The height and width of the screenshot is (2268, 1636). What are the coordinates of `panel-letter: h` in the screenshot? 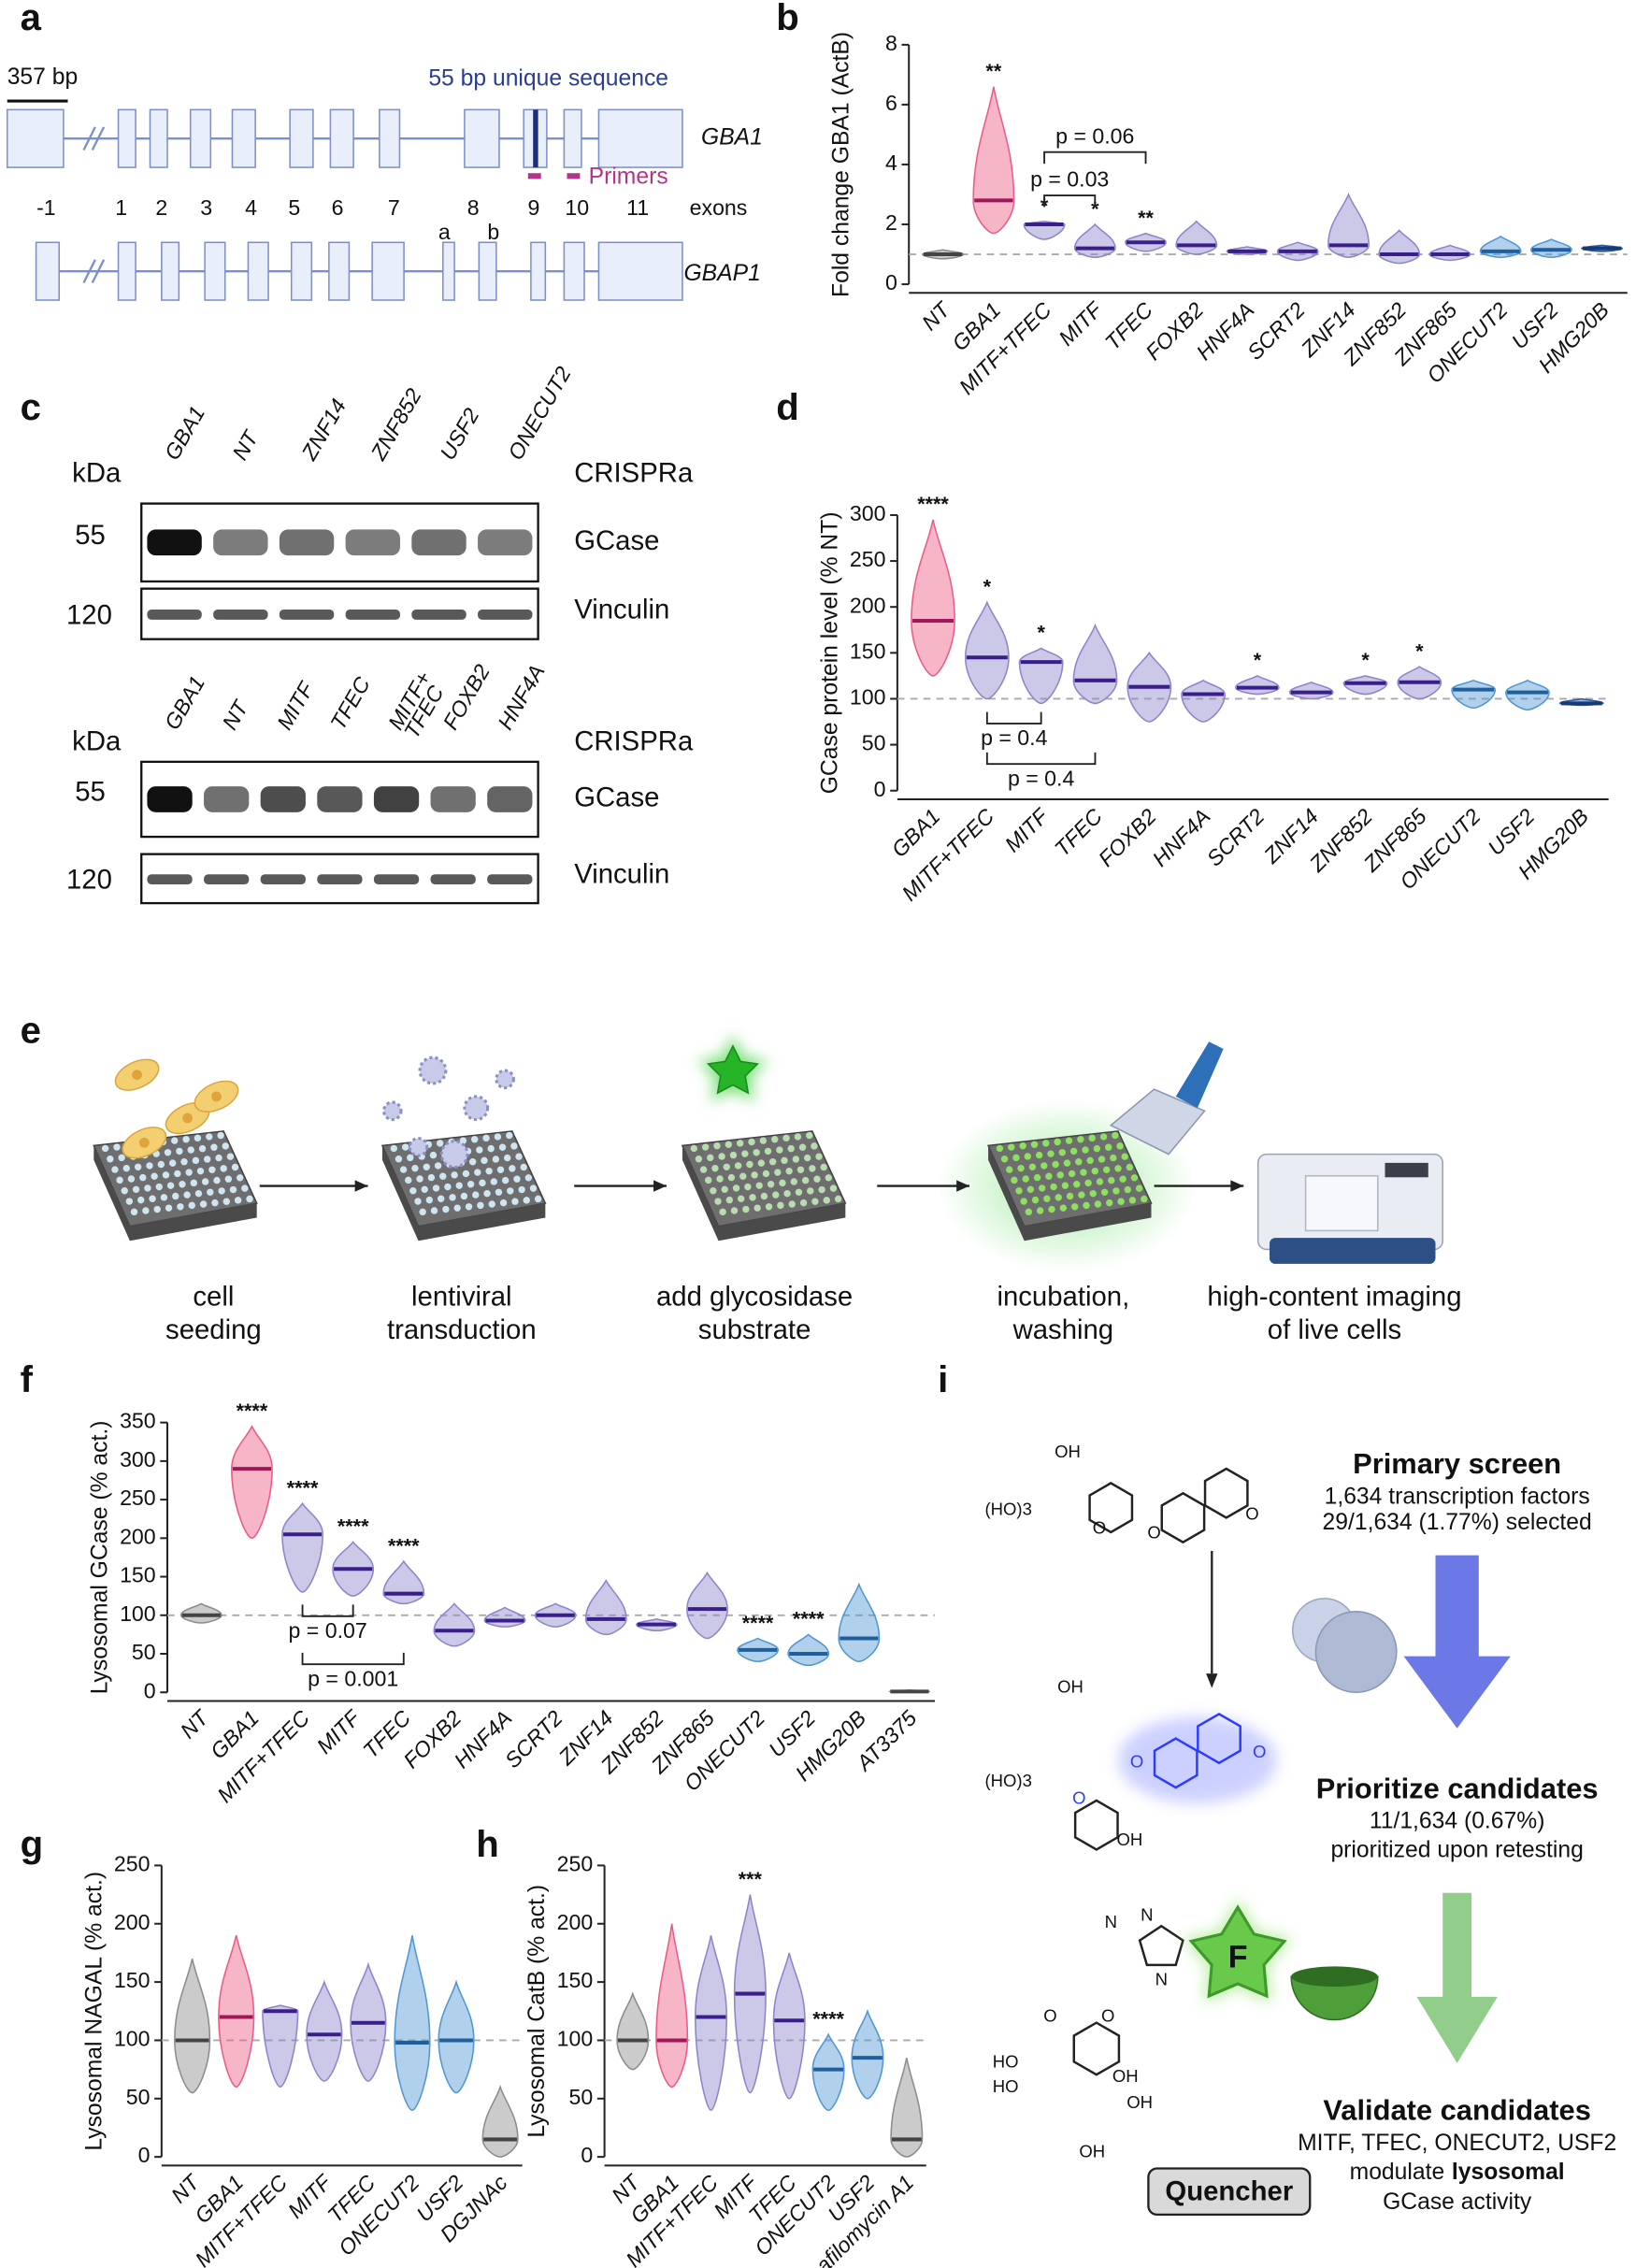 It's located at (487, 1844).